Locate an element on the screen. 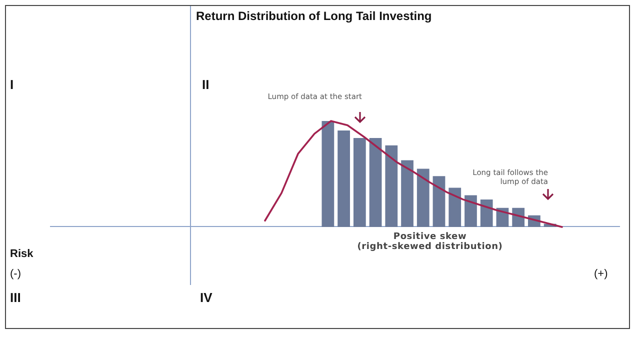 This screenshot has height=341, width=636. text: III is located at coordinates (15, 297).